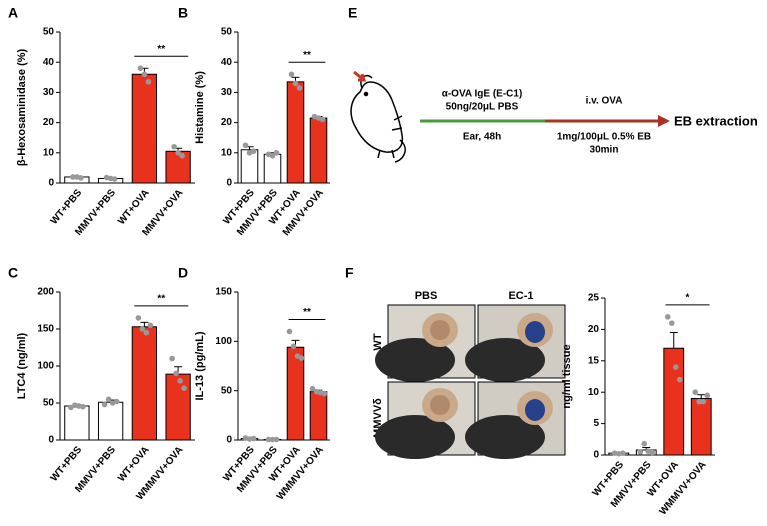 Image resolution: width=767 pixels, height=526 pixels. Describe the element at coordinates (22, 365) in the screenshot. I see `y-axis-label: LTC4 (ng/ml)` at that location.